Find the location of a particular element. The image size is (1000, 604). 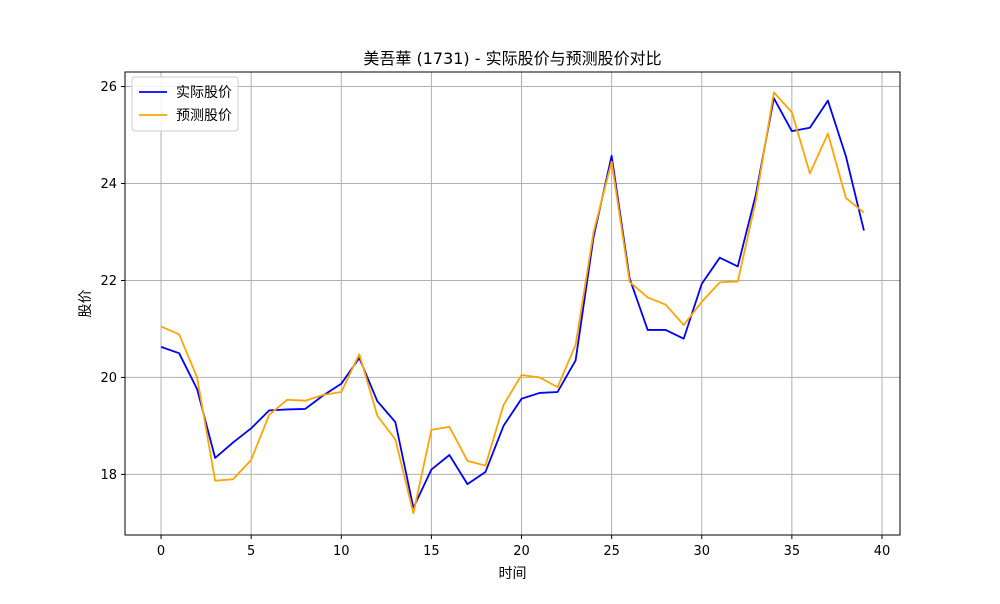

legend-box is located at coordinates (185, 104).